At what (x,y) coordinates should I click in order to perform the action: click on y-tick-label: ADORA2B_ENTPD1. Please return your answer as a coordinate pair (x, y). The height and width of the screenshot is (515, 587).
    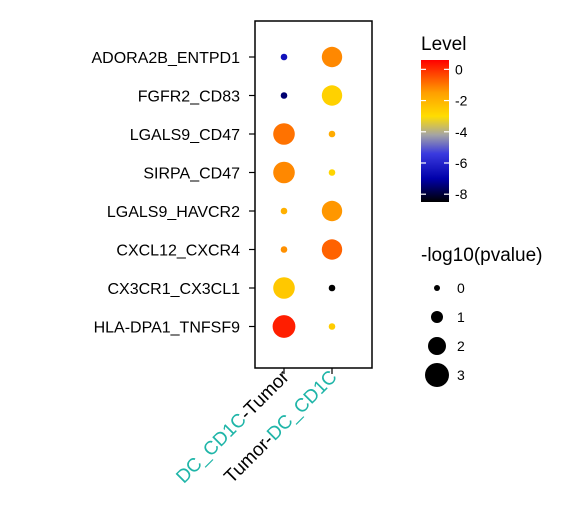
    Looking at the image, I should click on (166, 58).